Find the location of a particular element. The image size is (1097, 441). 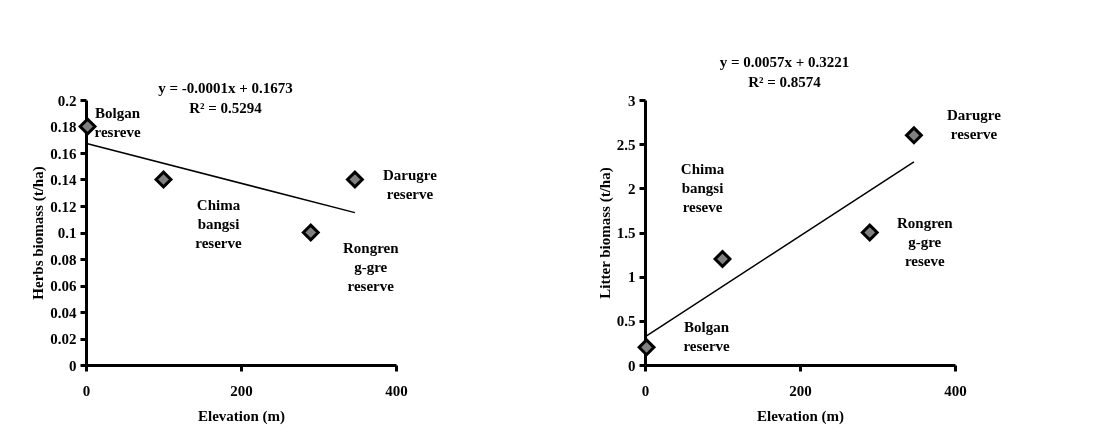

y-tick-label: 0.1 is located at coordinates (67, 233).